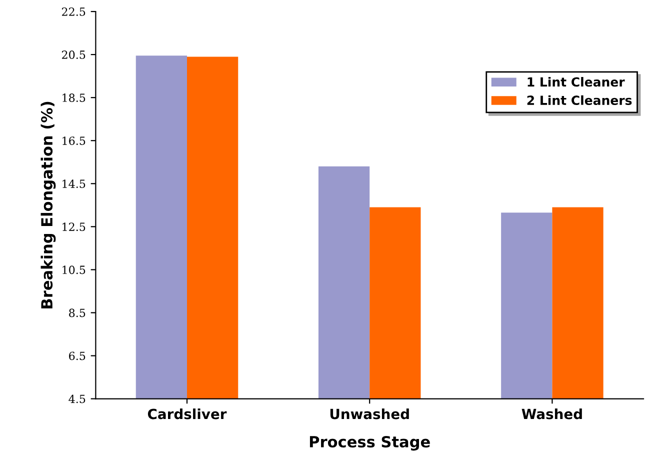  Describe the element at coordinates (369, 414) in the screenshot. I see `x-tick-label: Unwashed` at that location.